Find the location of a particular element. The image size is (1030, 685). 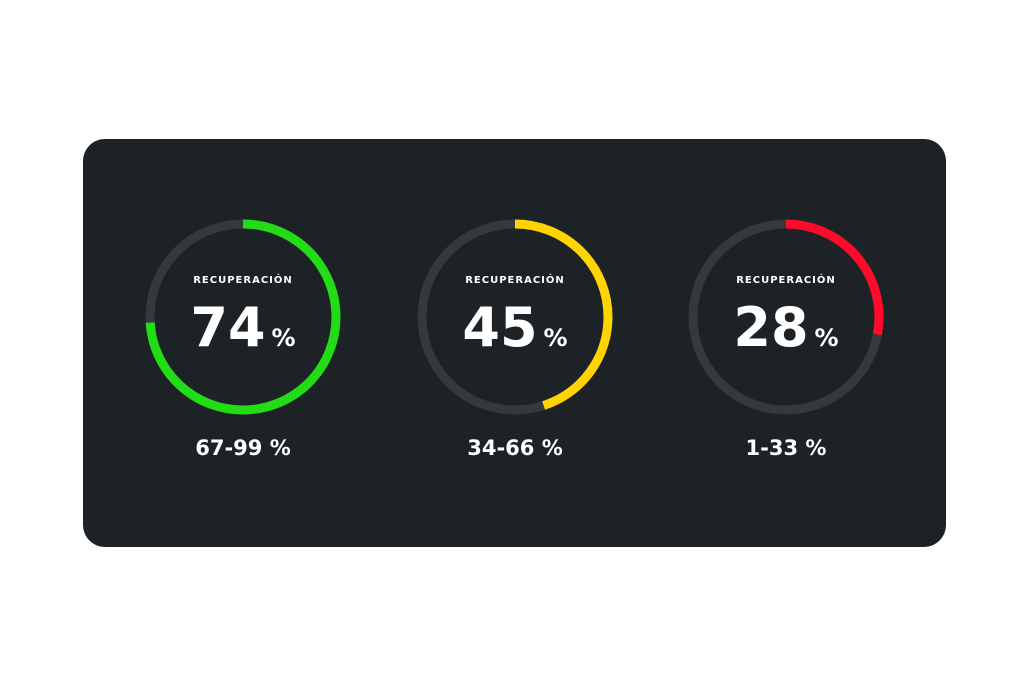

gauge-number: 74 is located at coordinates (227, 327).